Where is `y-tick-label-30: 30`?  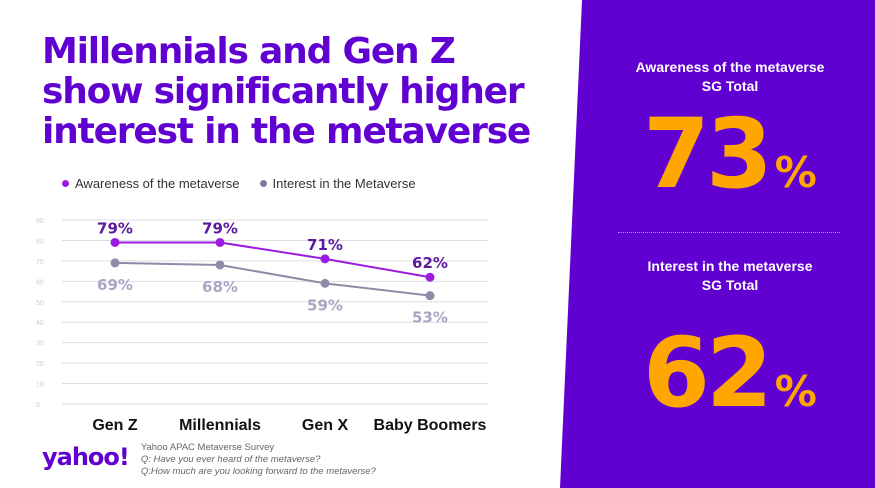
y-tick-label-30: 30 is located at coordinates (40, 344).